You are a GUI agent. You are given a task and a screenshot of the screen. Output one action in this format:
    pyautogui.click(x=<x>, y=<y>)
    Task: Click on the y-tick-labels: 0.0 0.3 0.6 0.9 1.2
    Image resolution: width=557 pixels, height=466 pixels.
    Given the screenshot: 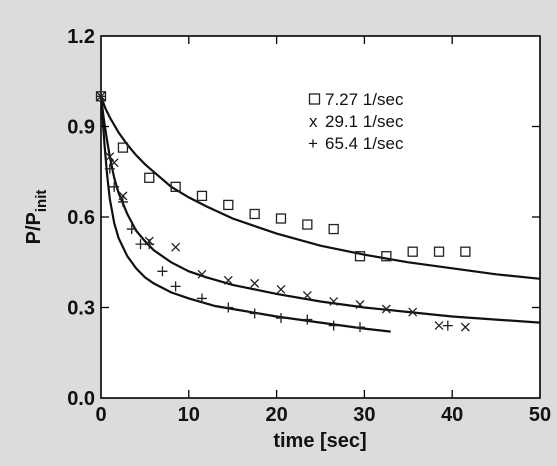 What is the action you would take?
    pyautogui.click(x=81, y=218)
    